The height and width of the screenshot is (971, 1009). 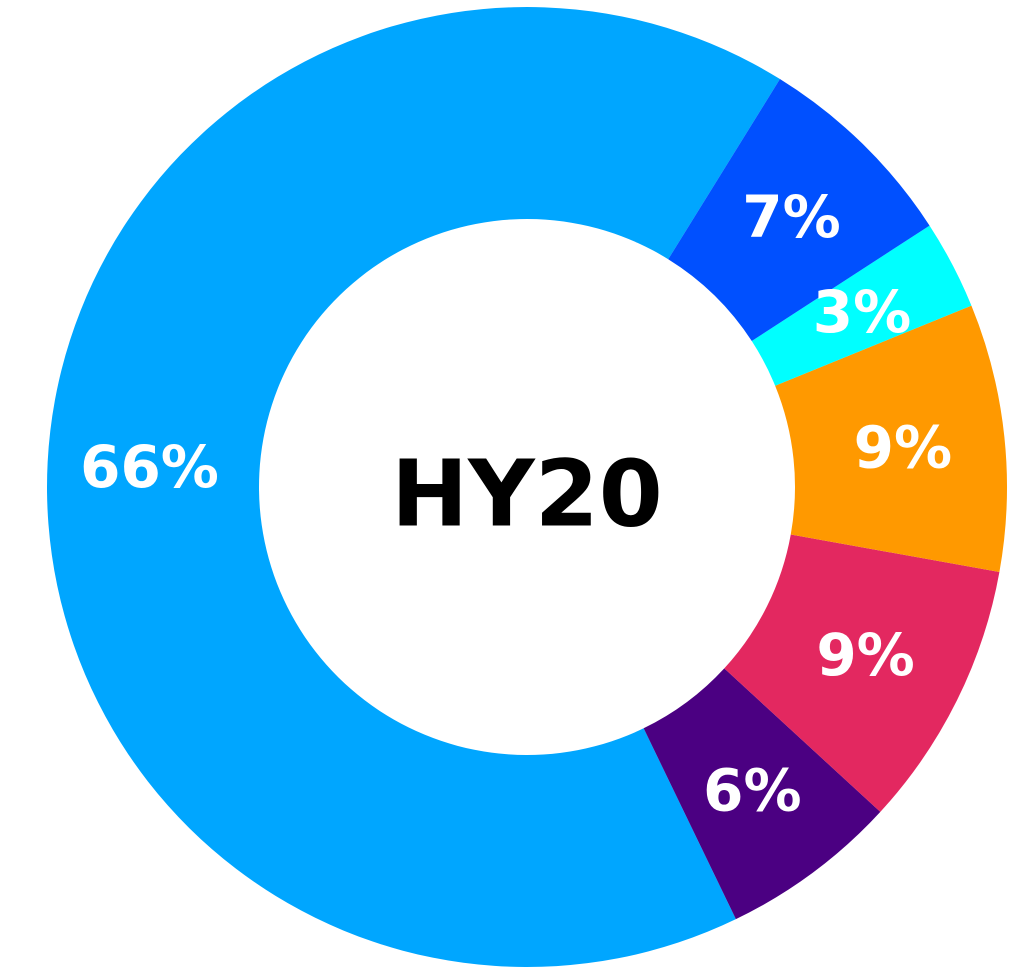 What do you see at coordinates (752, 790) in the screenshot?
I see `slice-label: 6%` at bounding box center [752, 790].